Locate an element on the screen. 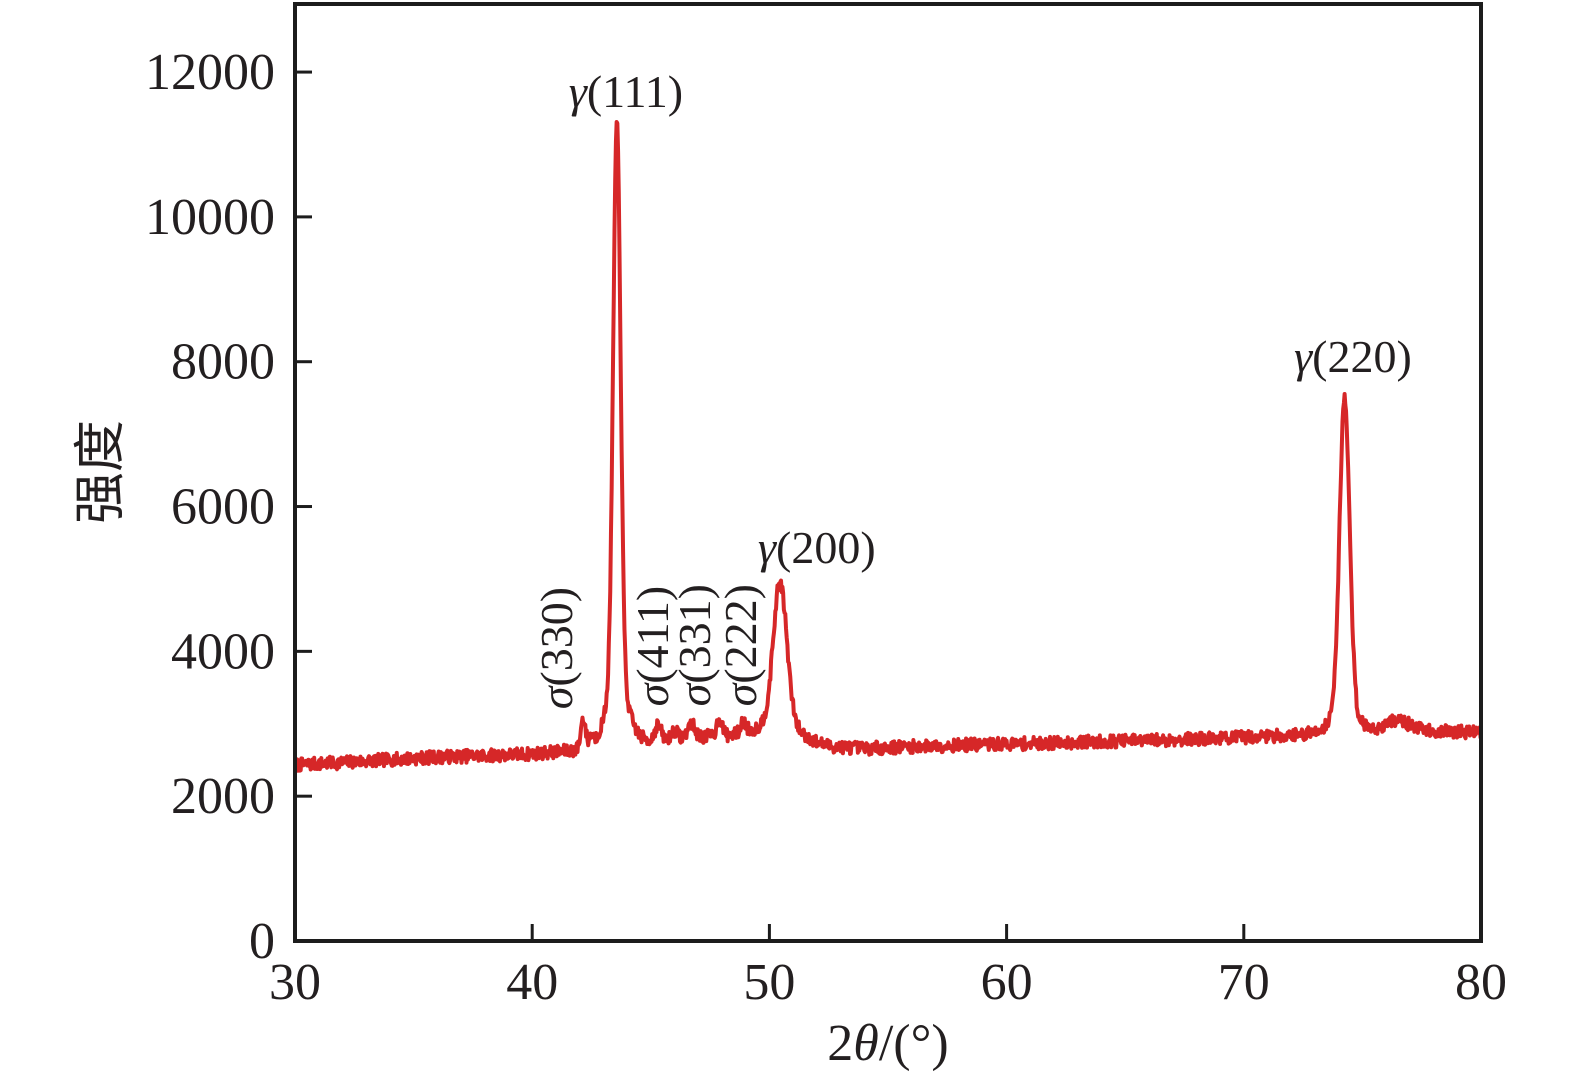 The height and width of the screenshot is (1088, 1575). y-axis-title: 强度 is located at coordinates (101, 472).